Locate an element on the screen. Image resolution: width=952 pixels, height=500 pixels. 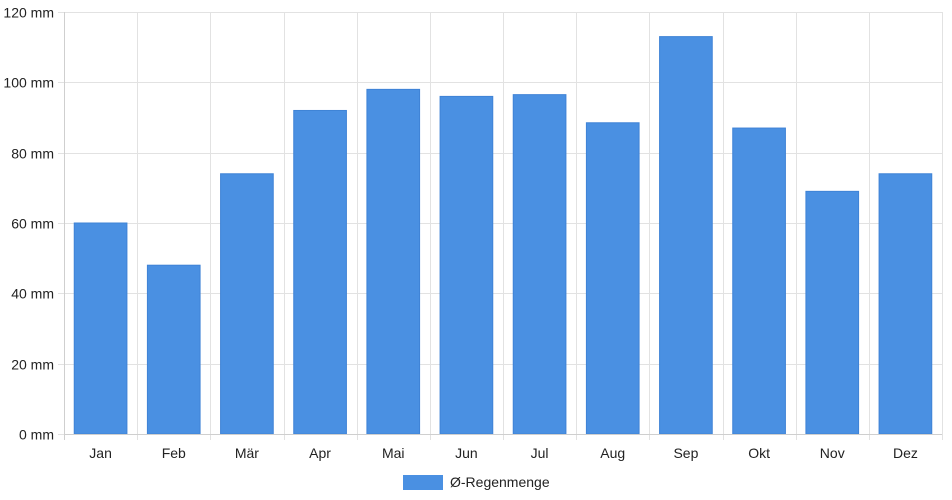
bar-Okt is located at coordinates (759, 281).